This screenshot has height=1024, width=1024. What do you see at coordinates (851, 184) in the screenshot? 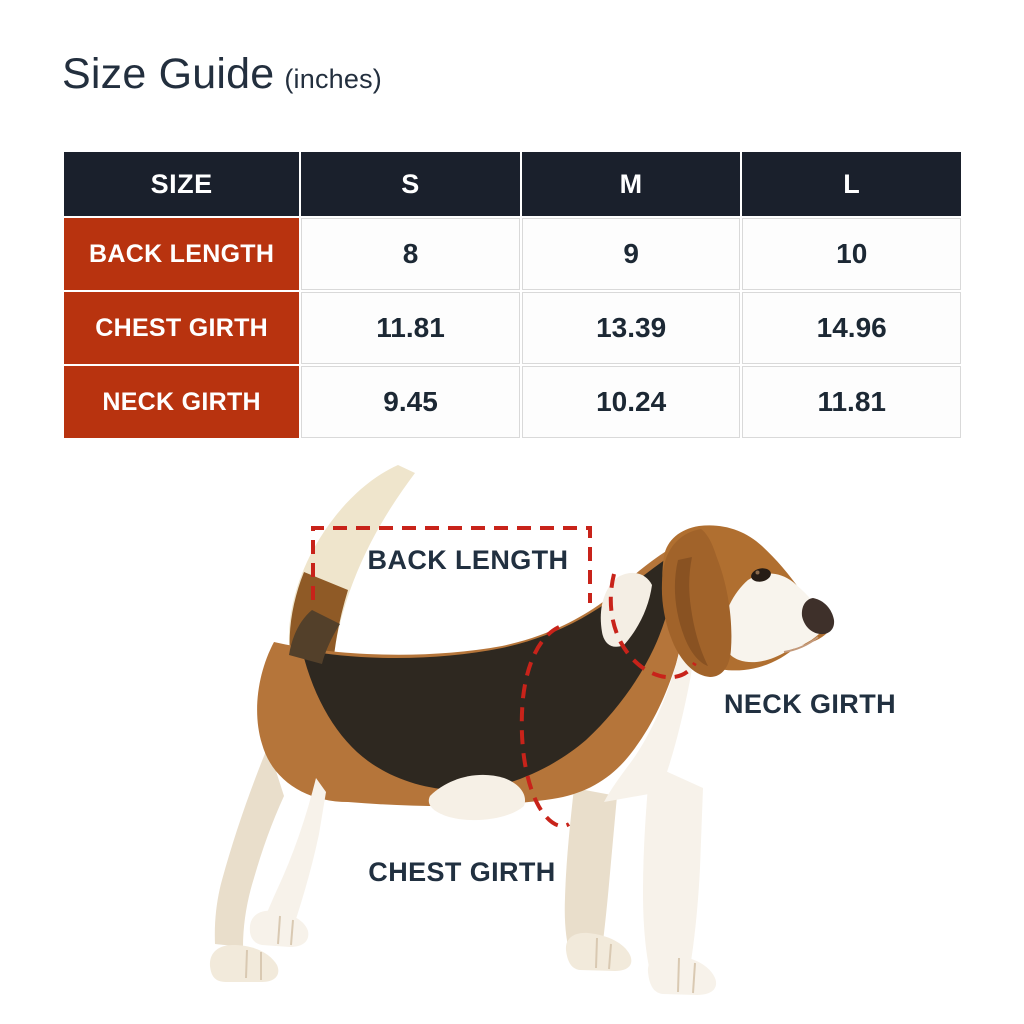
I see `header-cell-l: L` at bounding box center [851, 184].